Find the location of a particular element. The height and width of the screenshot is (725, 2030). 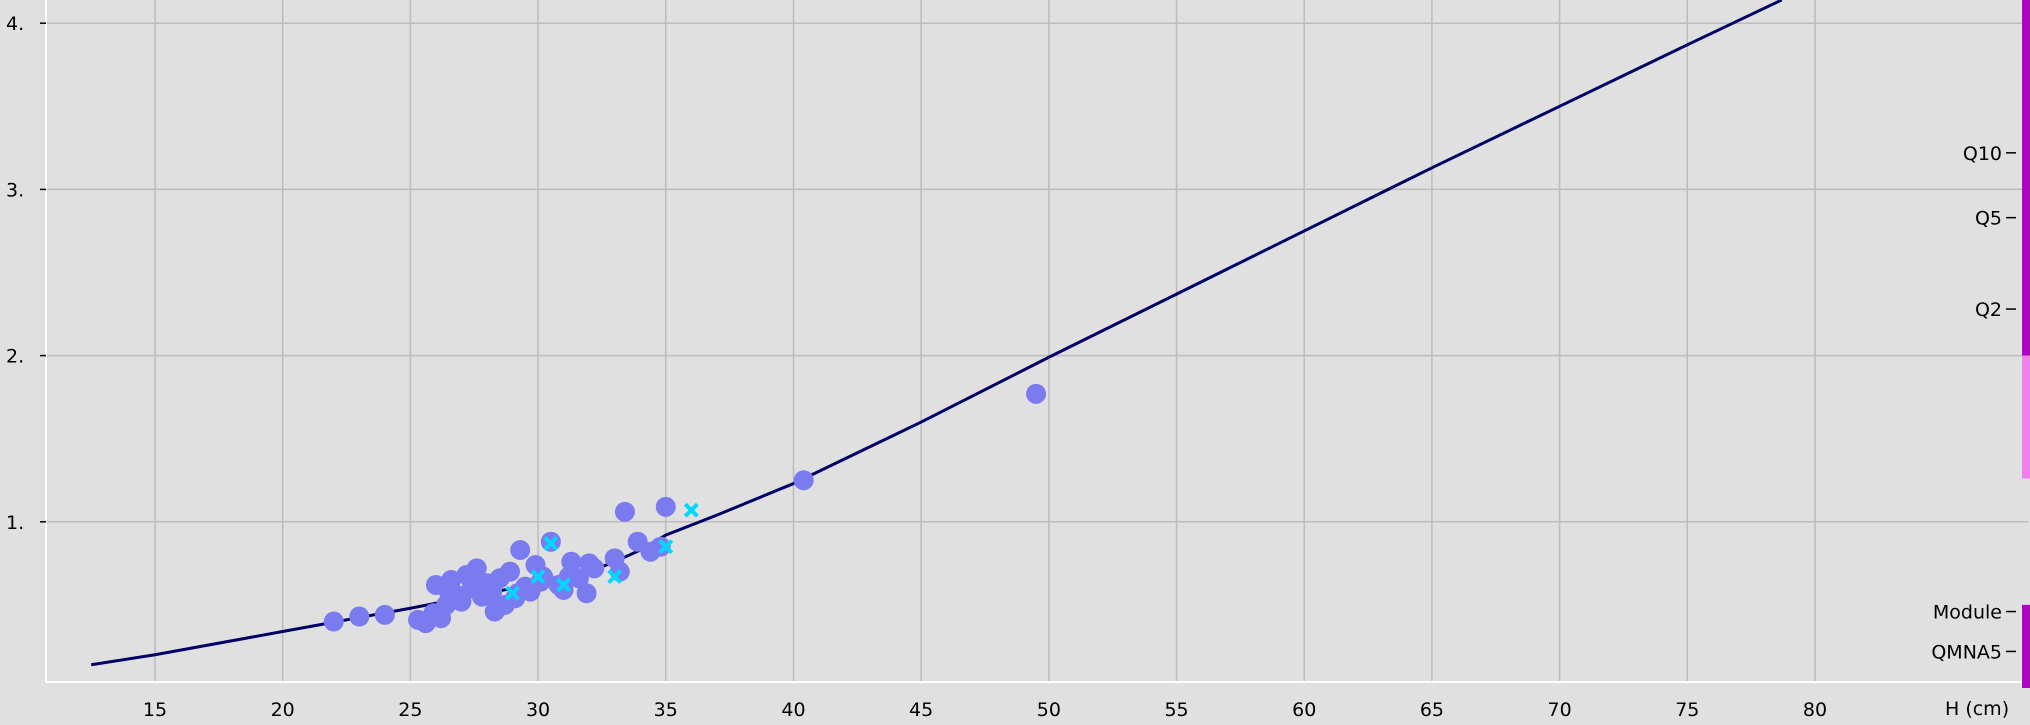

side-scale-label: Module is located at coordinates (1967, 613).